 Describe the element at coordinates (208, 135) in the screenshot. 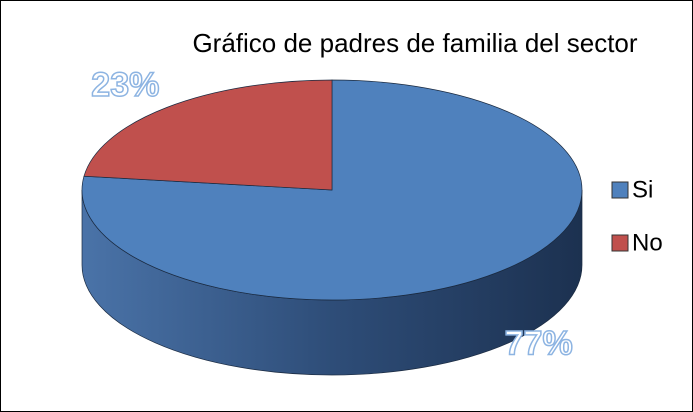

I see `pie-slice` at that location.